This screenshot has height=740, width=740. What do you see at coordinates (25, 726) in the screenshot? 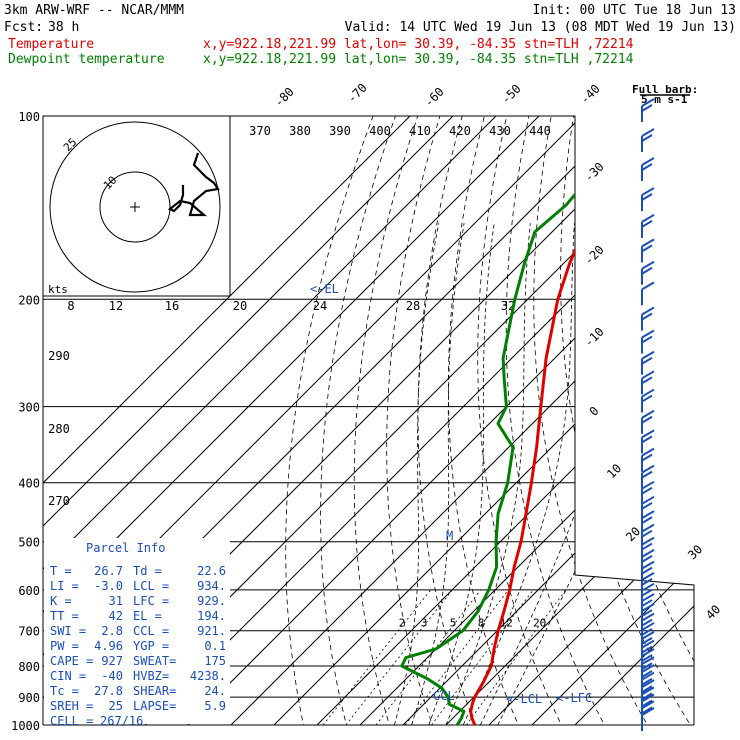
I see `pressure-label: 1000` at bounding box center [25, 726].